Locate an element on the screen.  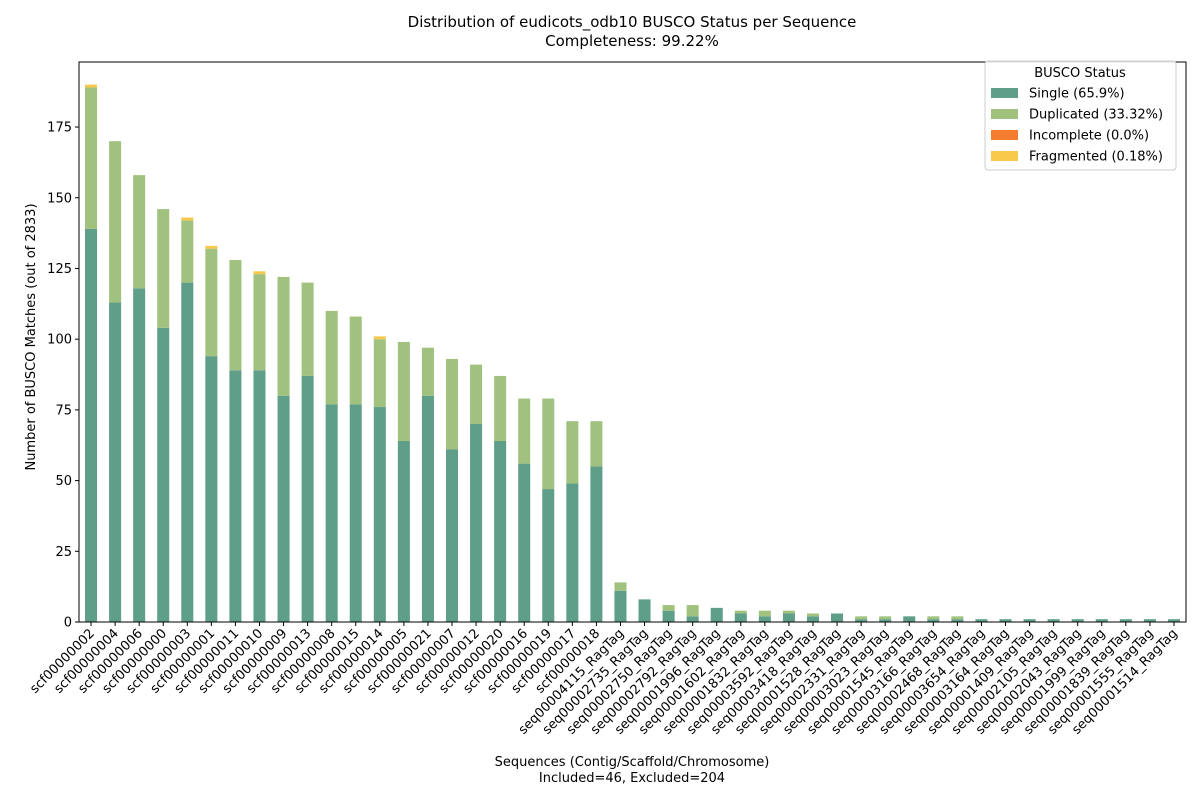
legend-label-fragmented: Fragmented (0.18%) is located at coordinates (1096, 157).